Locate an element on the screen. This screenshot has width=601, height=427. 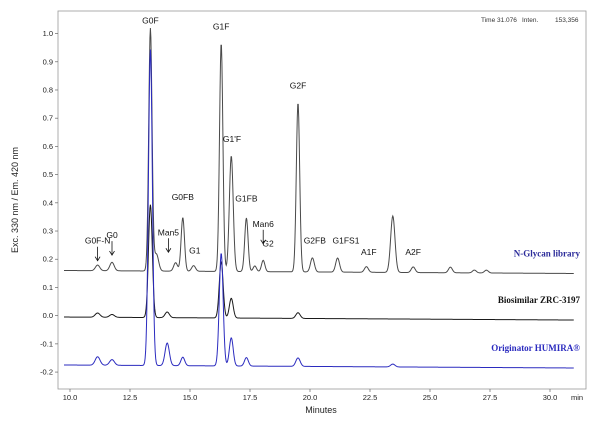
series-label: Biosimilar ZRC-3197 is located at coordinates (539, 300).